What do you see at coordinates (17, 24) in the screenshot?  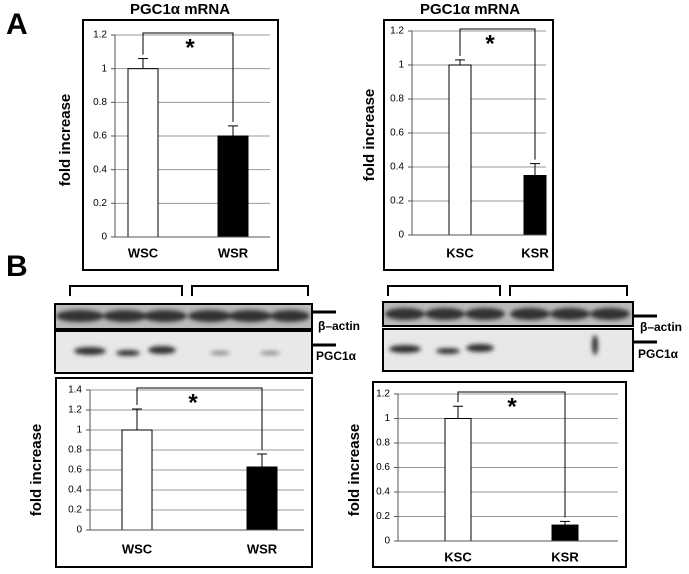 I see `panel-label: A` at bounding box center [17, 24].